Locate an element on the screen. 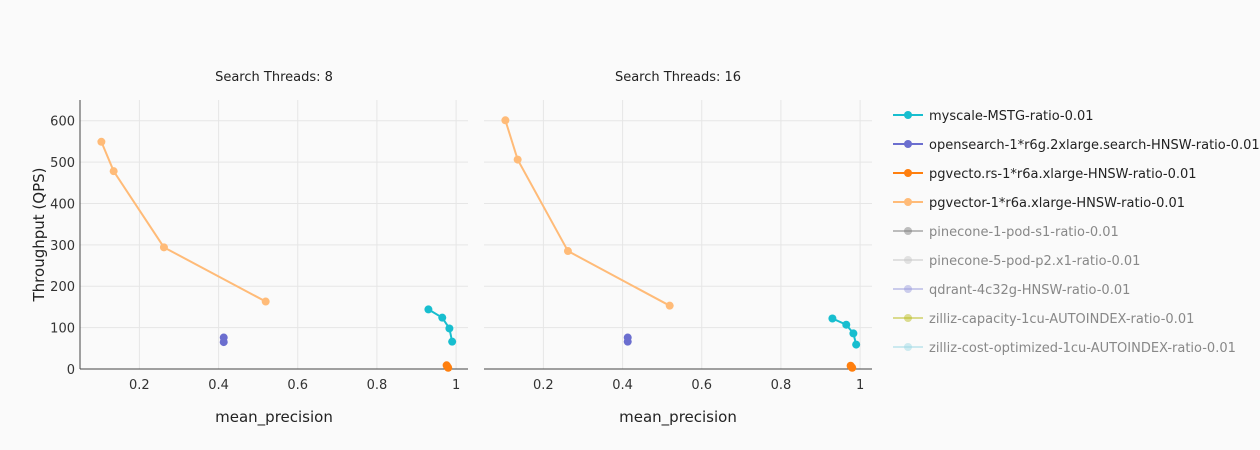 This screenshot has width=1260, height=450. legend-label: zilliz-capacity-1cu-AUTOINDEX-ratio-0.01 is located at coordinates (1061, 319).